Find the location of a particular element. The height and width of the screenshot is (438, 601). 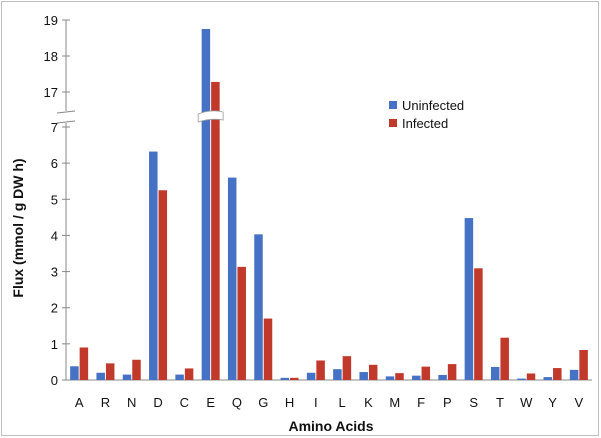

bar-infected-V is located at coordinates (583, 365).